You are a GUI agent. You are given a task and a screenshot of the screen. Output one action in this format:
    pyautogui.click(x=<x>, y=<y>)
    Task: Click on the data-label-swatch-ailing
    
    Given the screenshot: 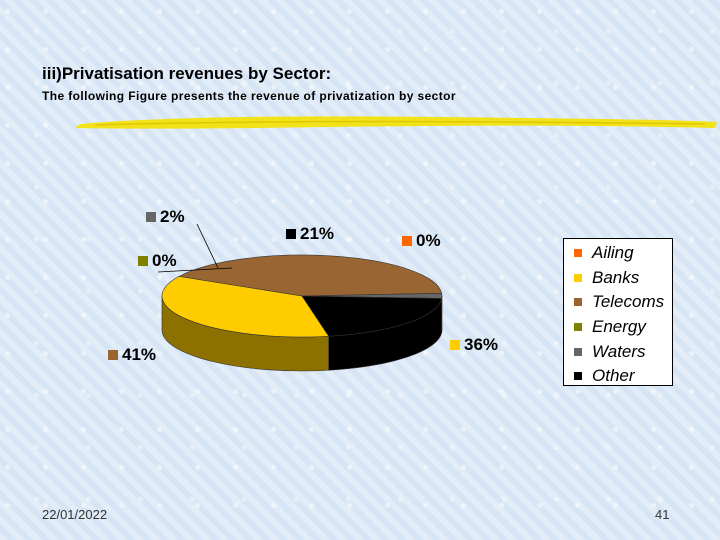 What is the action you would take?
    pyautogui.click(x=407, y=241)
    